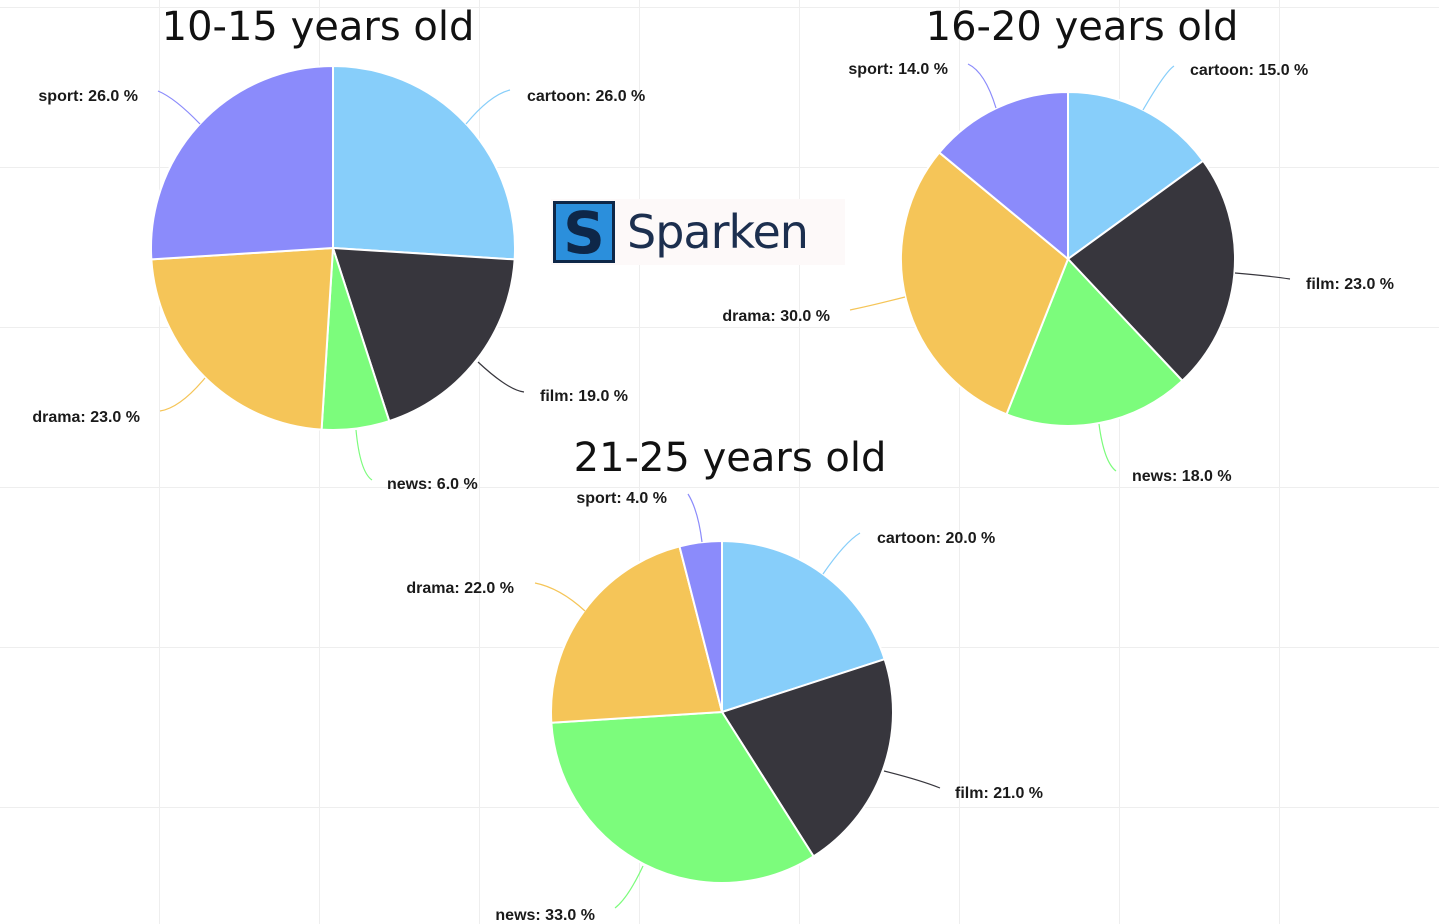 The height and width of the screenshot is (924, 1439). I want to click on chart-title: 16-20 years old, so click(1082, 27).